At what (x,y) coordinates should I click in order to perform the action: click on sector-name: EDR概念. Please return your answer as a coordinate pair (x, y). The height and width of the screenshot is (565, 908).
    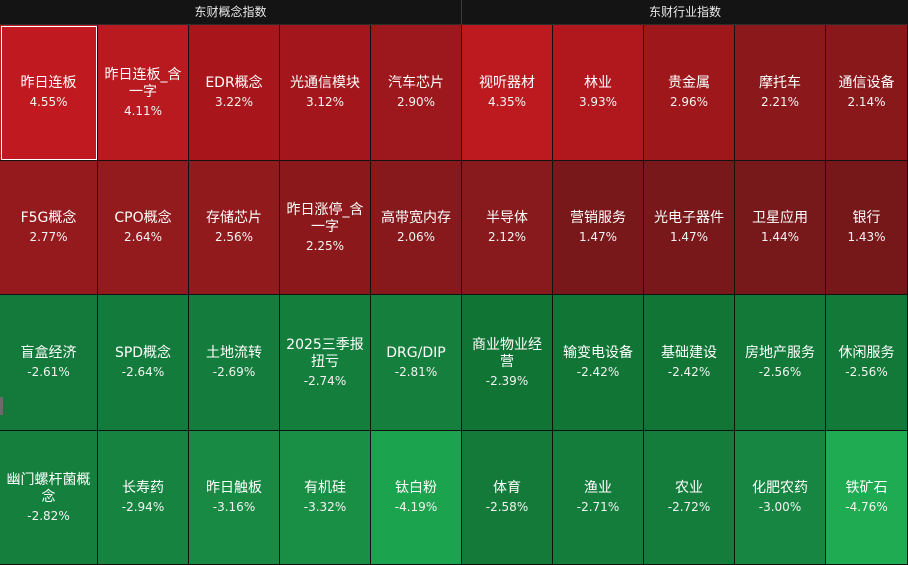
    Looking at the image, I should click on (234, 83).